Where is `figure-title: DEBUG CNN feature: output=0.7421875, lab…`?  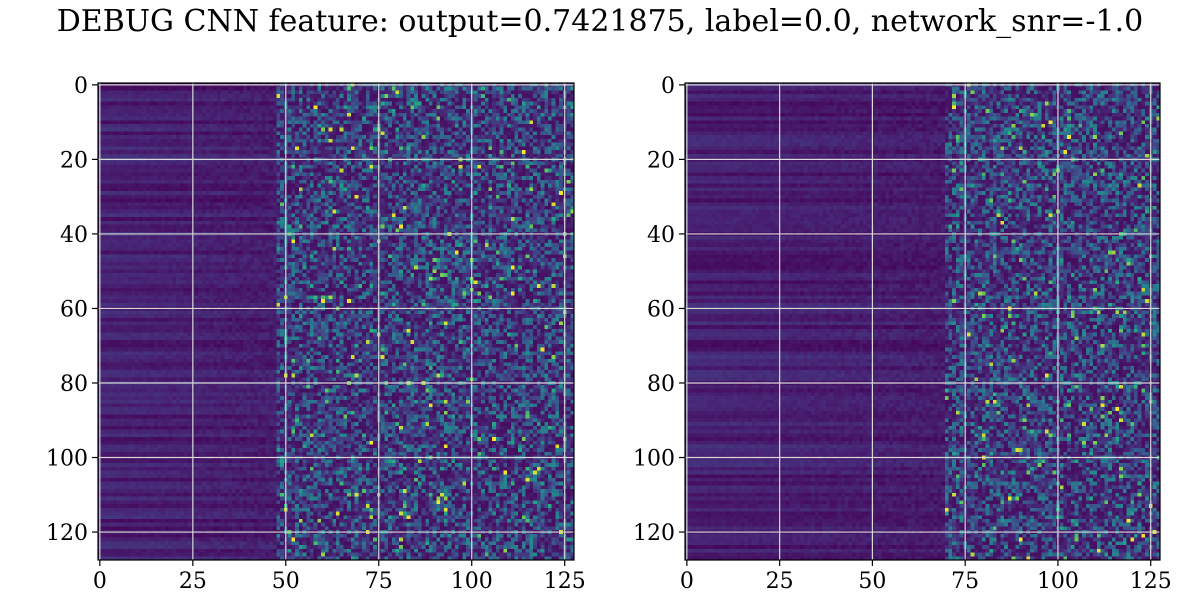 figure-title: DEBUG CNN feature: output=0.7421875, lab… is located at coordinates (600, 21).